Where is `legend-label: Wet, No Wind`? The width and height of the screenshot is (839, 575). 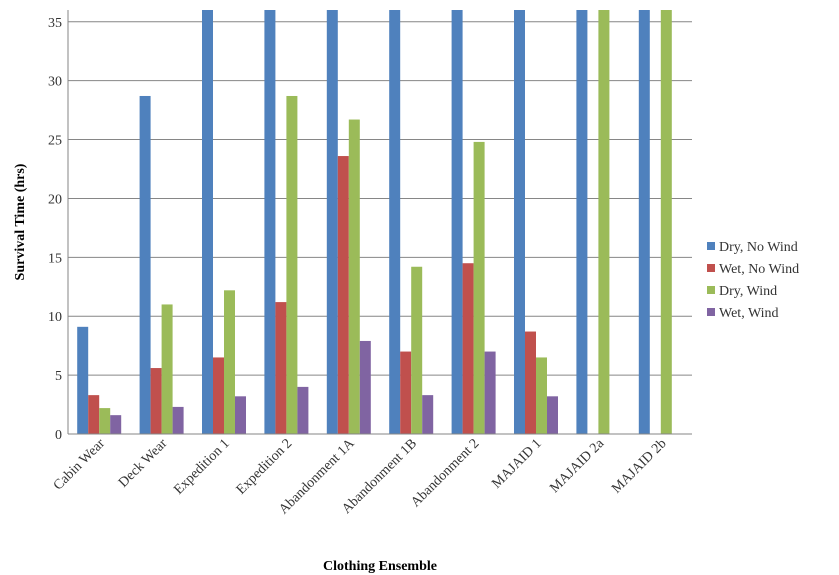
legend-label: Wet, No Wind is located at coordinates (759, 269).